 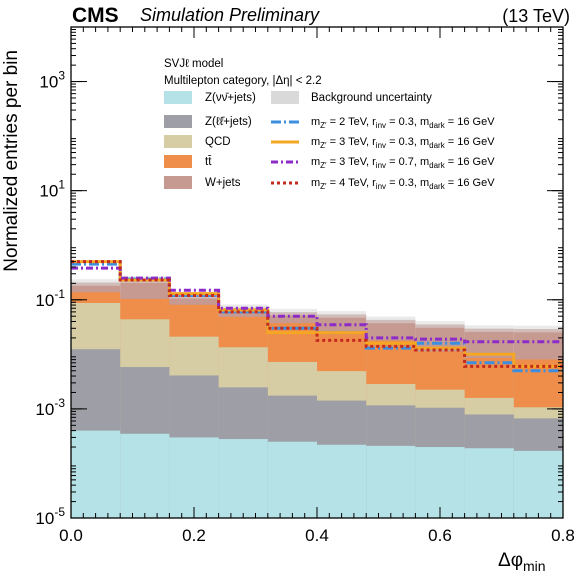 What do you see at coordinates (178, 141) in the screenshot?
I see `legend-swatch-qcd` at bounding box center [178, 141].